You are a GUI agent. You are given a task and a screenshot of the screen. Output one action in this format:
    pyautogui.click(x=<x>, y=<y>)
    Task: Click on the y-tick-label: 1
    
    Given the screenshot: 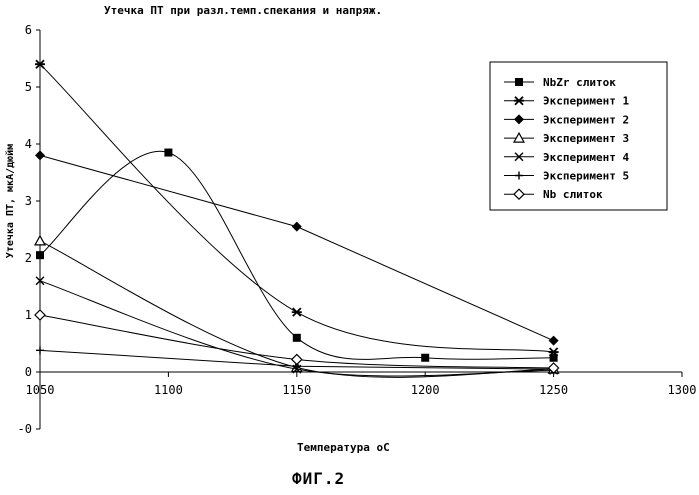 What is the action you would take?
    pyautogui.click(x=28, y=315)
    